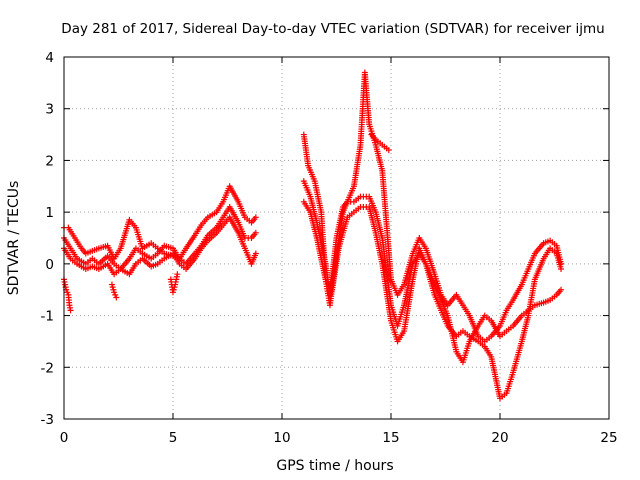 Image resolution: width=640 pixels, height=480 pixels. What do you see at coordinates (390, 438) in the screenshot?
I see `x-tick-label: 15` at bounding box center [390, 438].